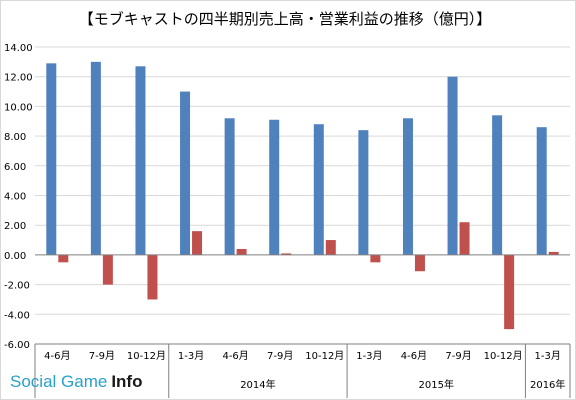 The image size is (576, 400). What do you see at coordinates (18, 48) in the screenshot?
I see `y-tick-label: 14.00` at bounding box center [18, 48].